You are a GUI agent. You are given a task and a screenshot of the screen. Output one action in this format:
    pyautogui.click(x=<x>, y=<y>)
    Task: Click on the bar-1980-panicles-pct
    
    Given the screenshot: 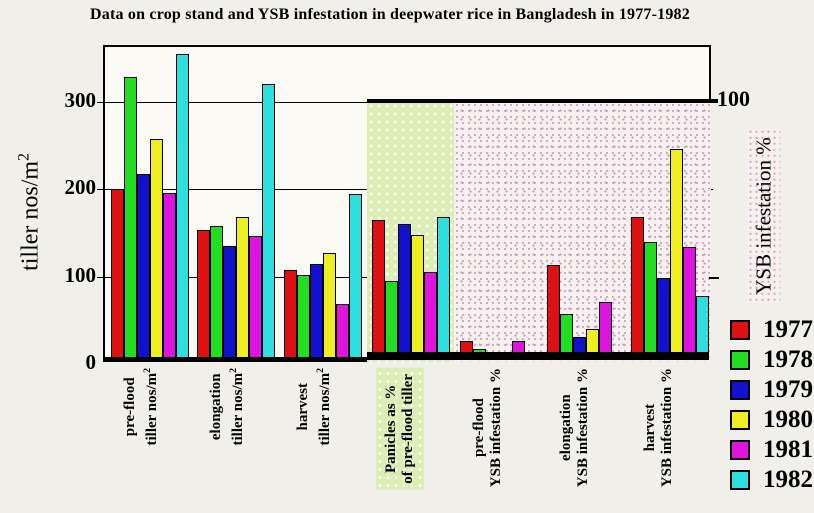 What is the action you would take?
    pyautogui.click(x=417, y=297)
    